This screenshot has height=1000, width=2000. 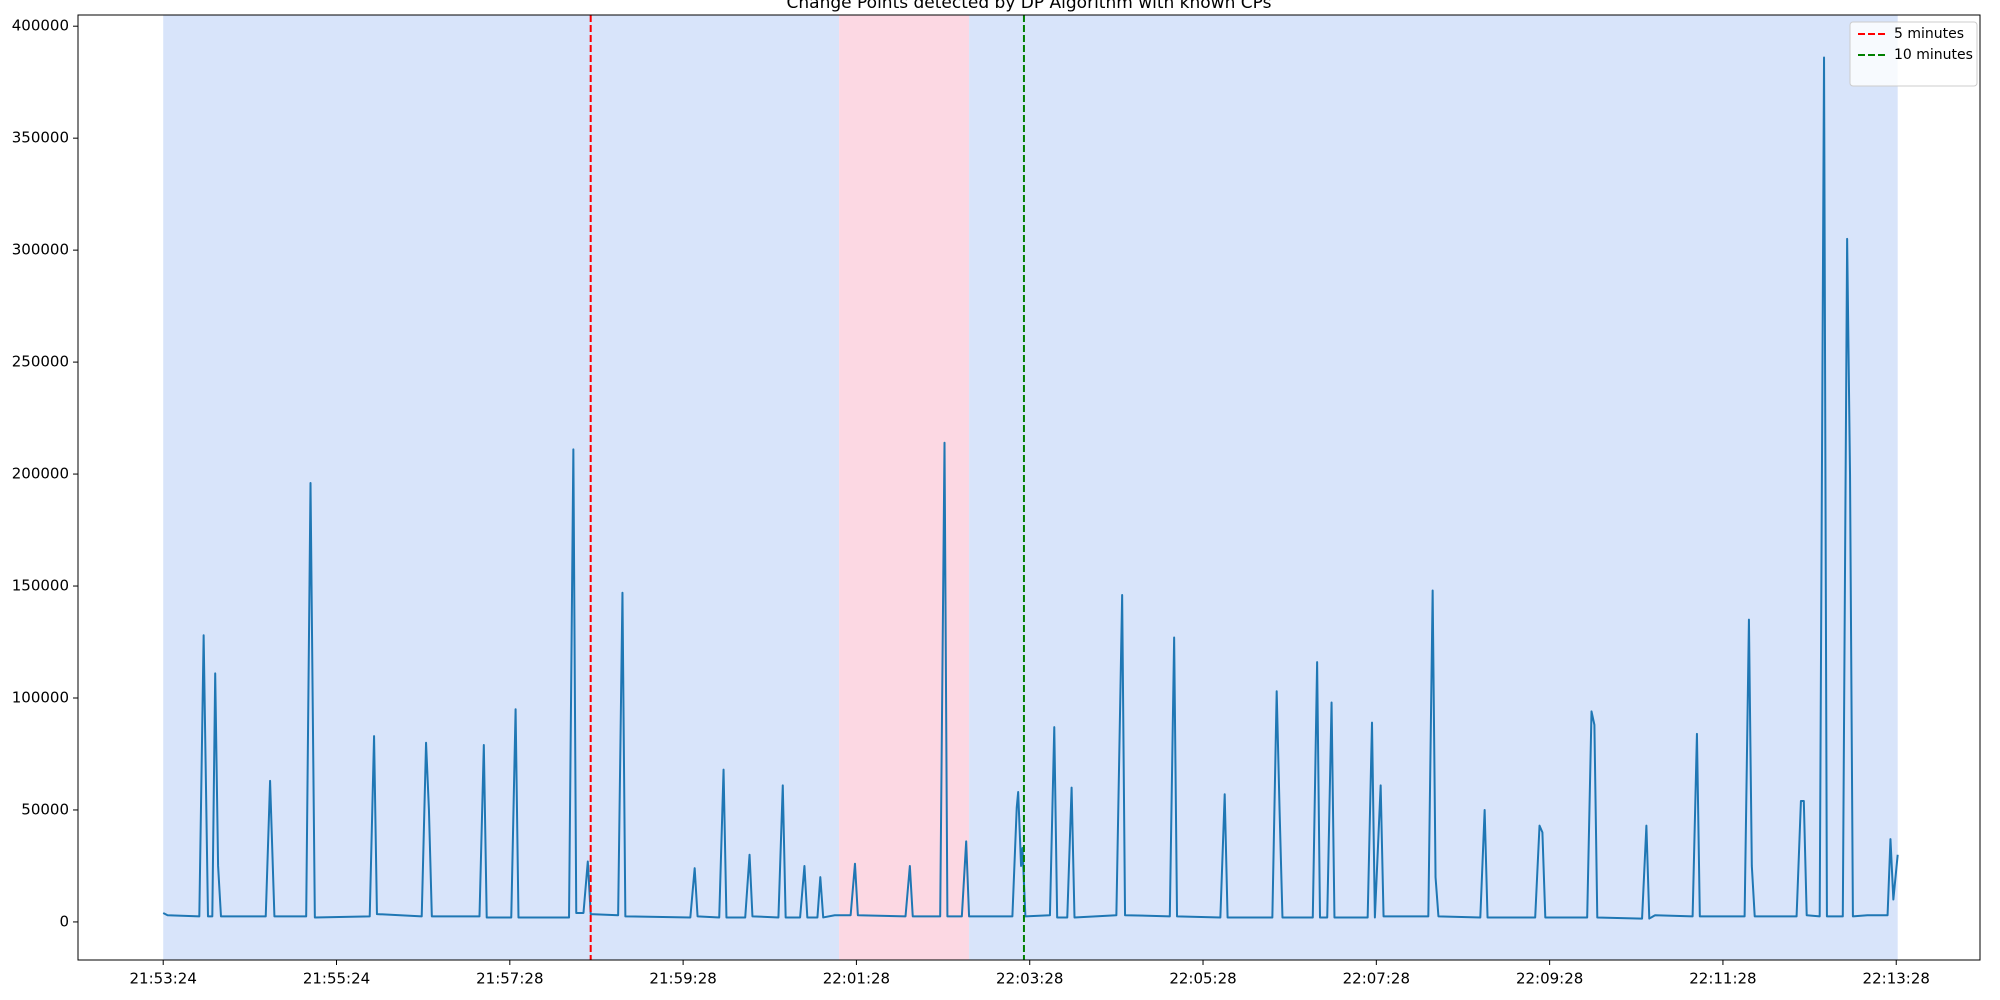 What do you see at coordinates (40, 362) in the screenshot?
I see `y-tick-label: 250000` at bounding box center [40, 362].